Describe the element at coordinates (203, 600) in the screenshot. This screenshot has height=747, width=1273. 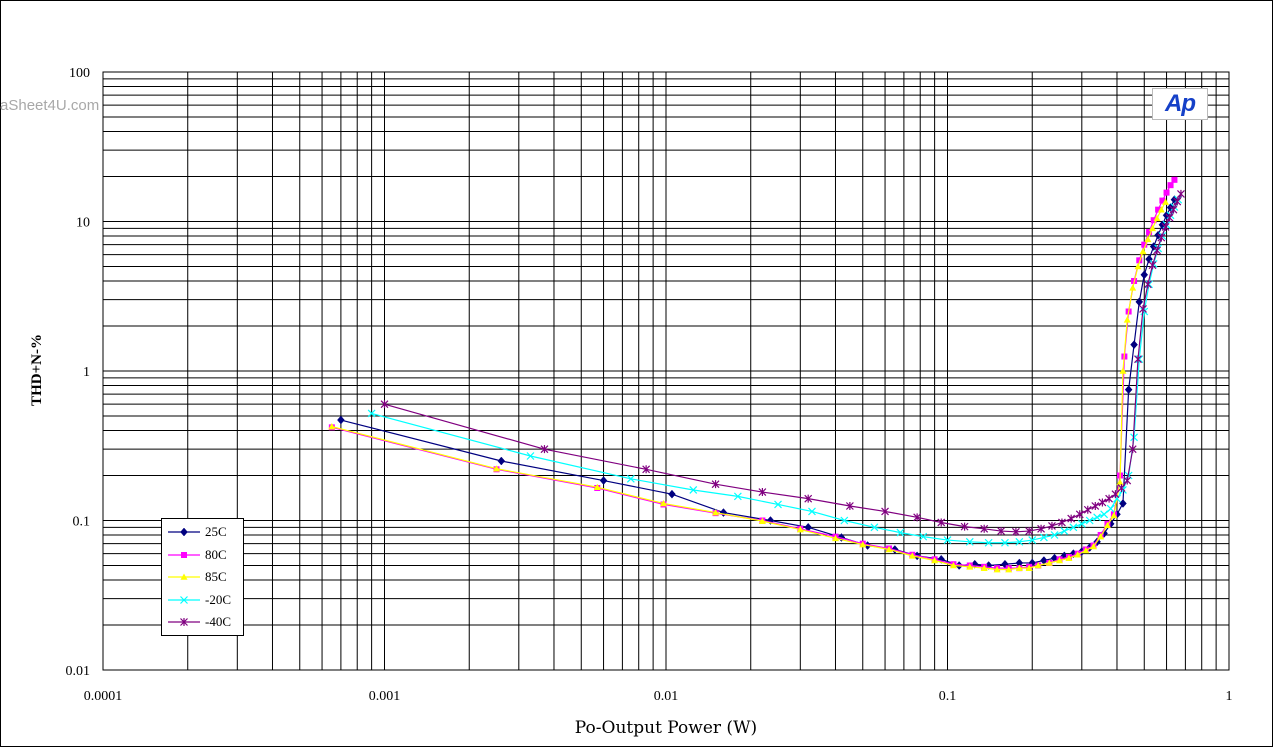
I see `legend-item--20c: -20C` at that location.